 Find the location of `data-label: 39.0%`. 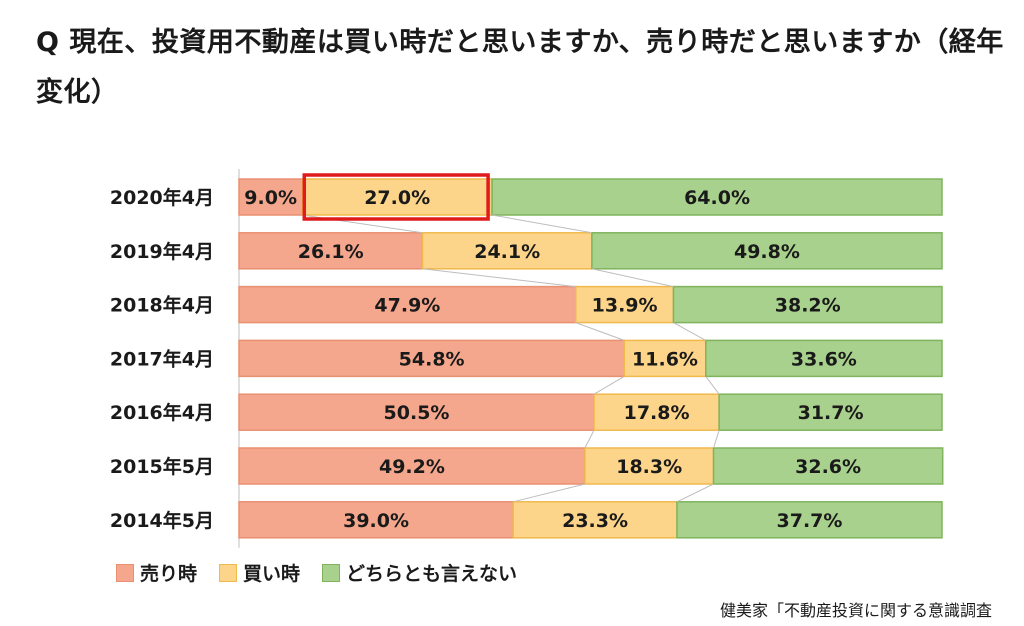

data-label: 39.0% is located at coordinates (376, 521).